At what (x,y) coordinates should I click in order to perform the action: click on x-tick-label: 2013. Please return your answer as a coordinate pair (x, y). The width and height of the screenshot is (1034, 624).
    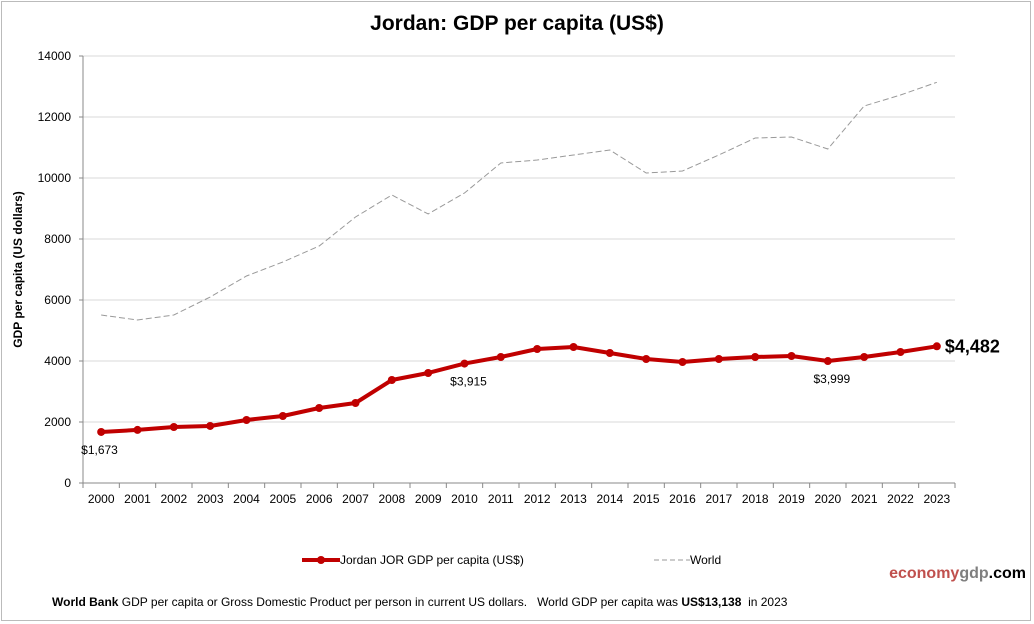
    Looking at the image, I should click on (573, 499).